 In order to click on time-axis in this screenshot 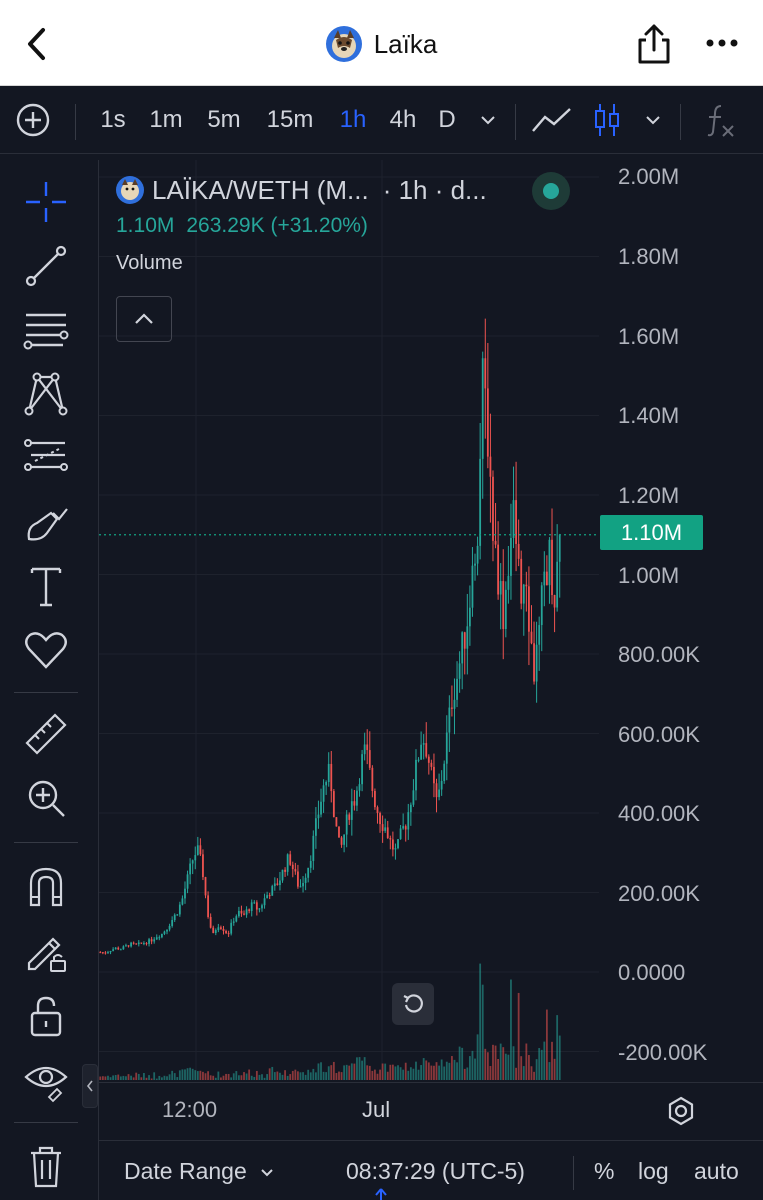, I will do `click(430, 1110)`.